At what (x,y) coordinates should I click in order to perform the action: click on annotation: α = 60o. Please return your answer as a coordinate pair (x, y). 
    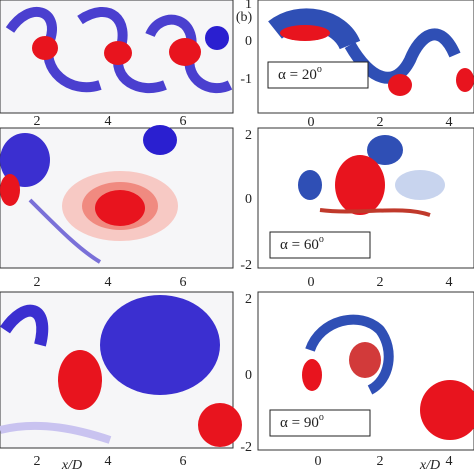
    Looking at the image, I should click on (302, 243).